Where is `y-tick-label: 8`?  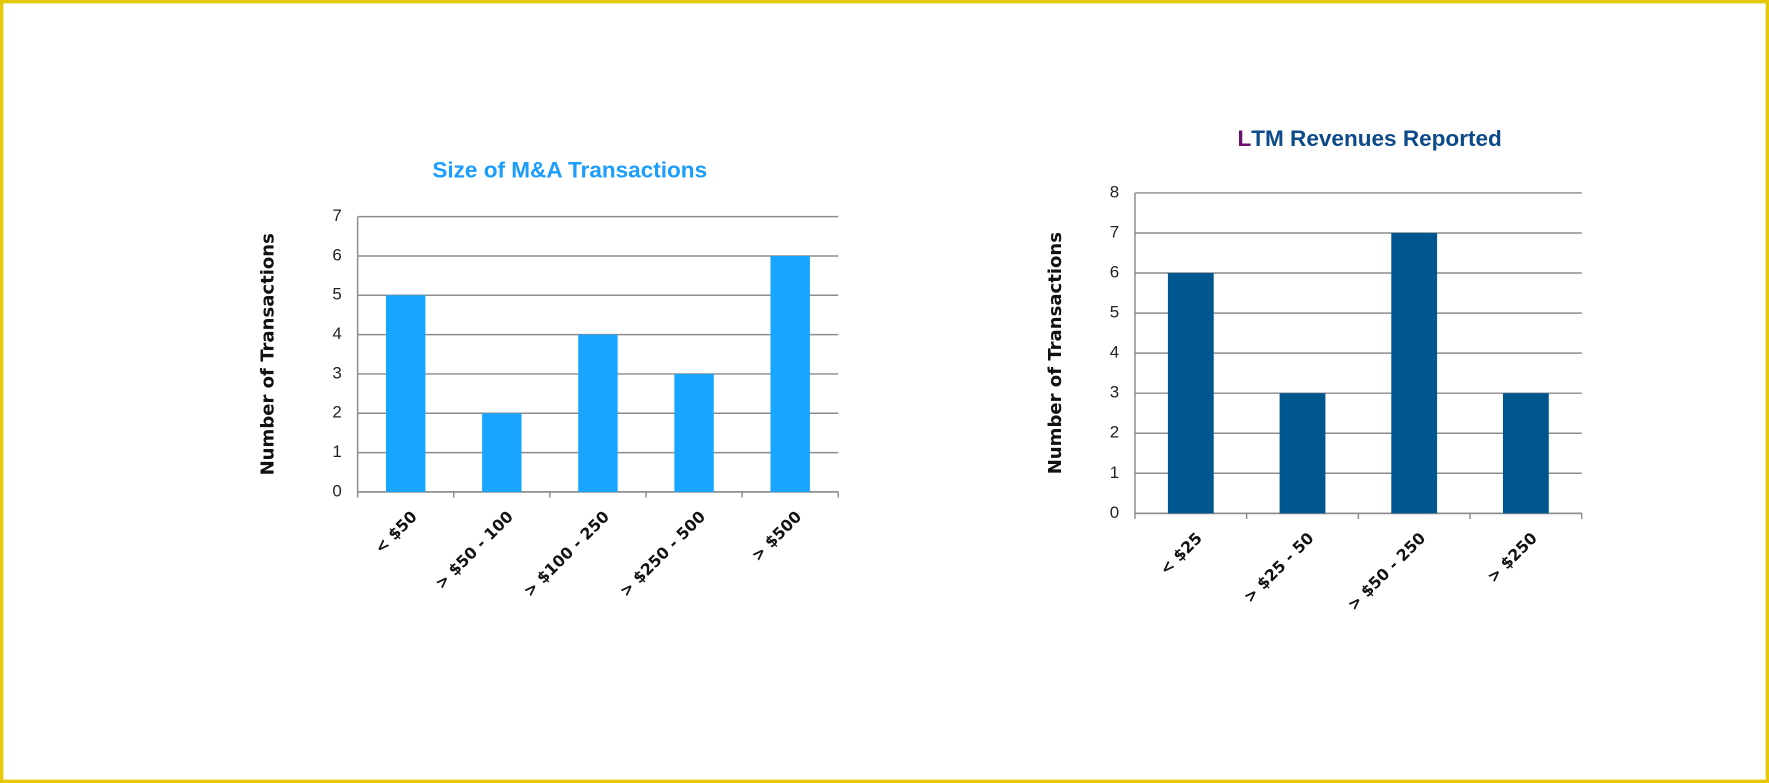 y-tick-label: 8 is located at coordinates (1114, 191).